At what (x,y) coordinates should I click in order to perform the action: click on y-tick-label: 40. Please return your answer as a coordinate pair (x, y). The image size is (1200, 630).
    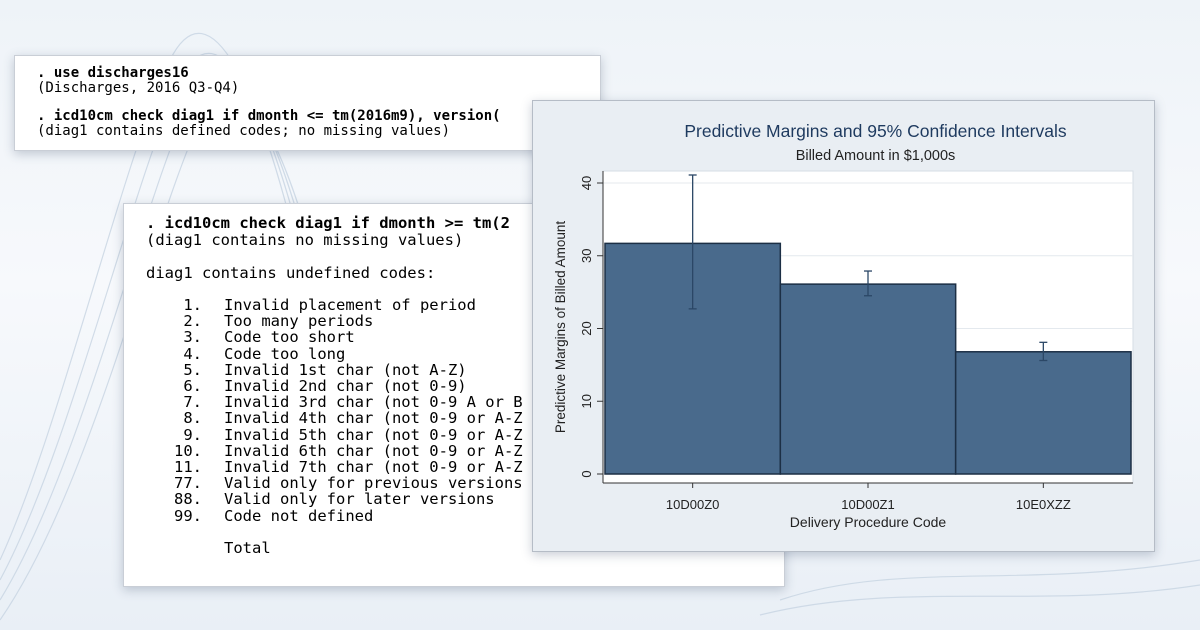
    Looking at the image, I should click on (586, 183).